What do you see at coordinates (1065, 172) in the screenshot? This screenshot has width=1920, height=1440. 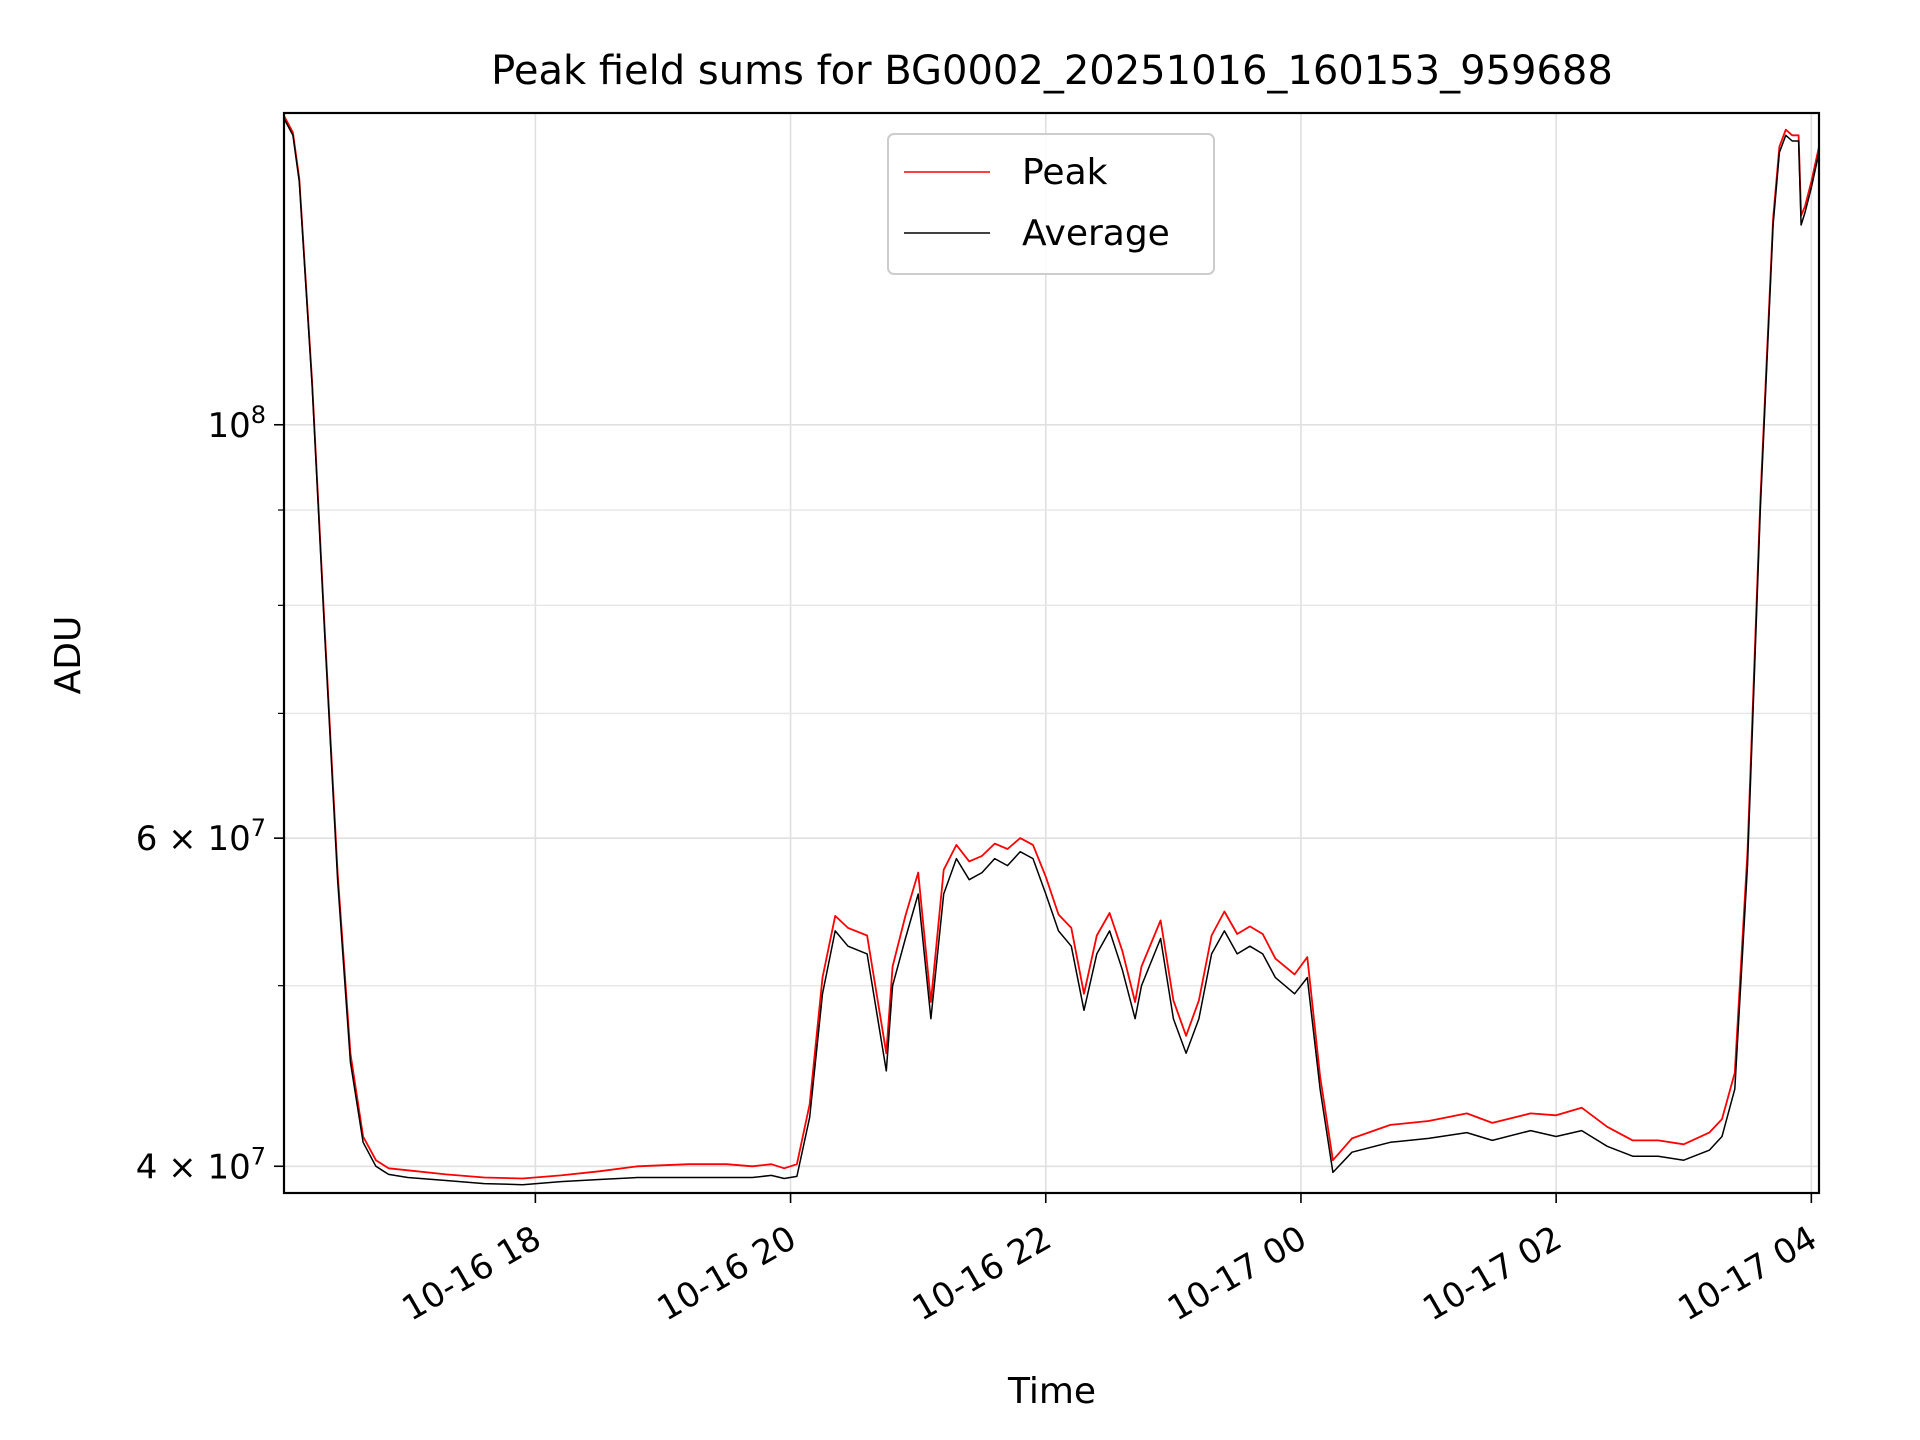 I see `legend-label-peak: Peak` at bounding box center [1065, 172].